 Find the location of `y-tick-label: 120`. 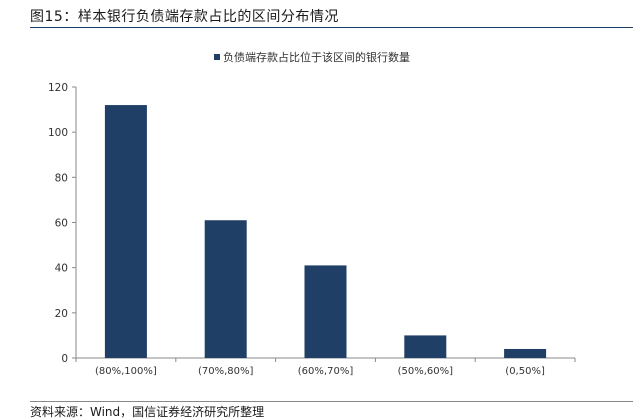

y-tick-label: 120 is located at coordinates (58, 88).